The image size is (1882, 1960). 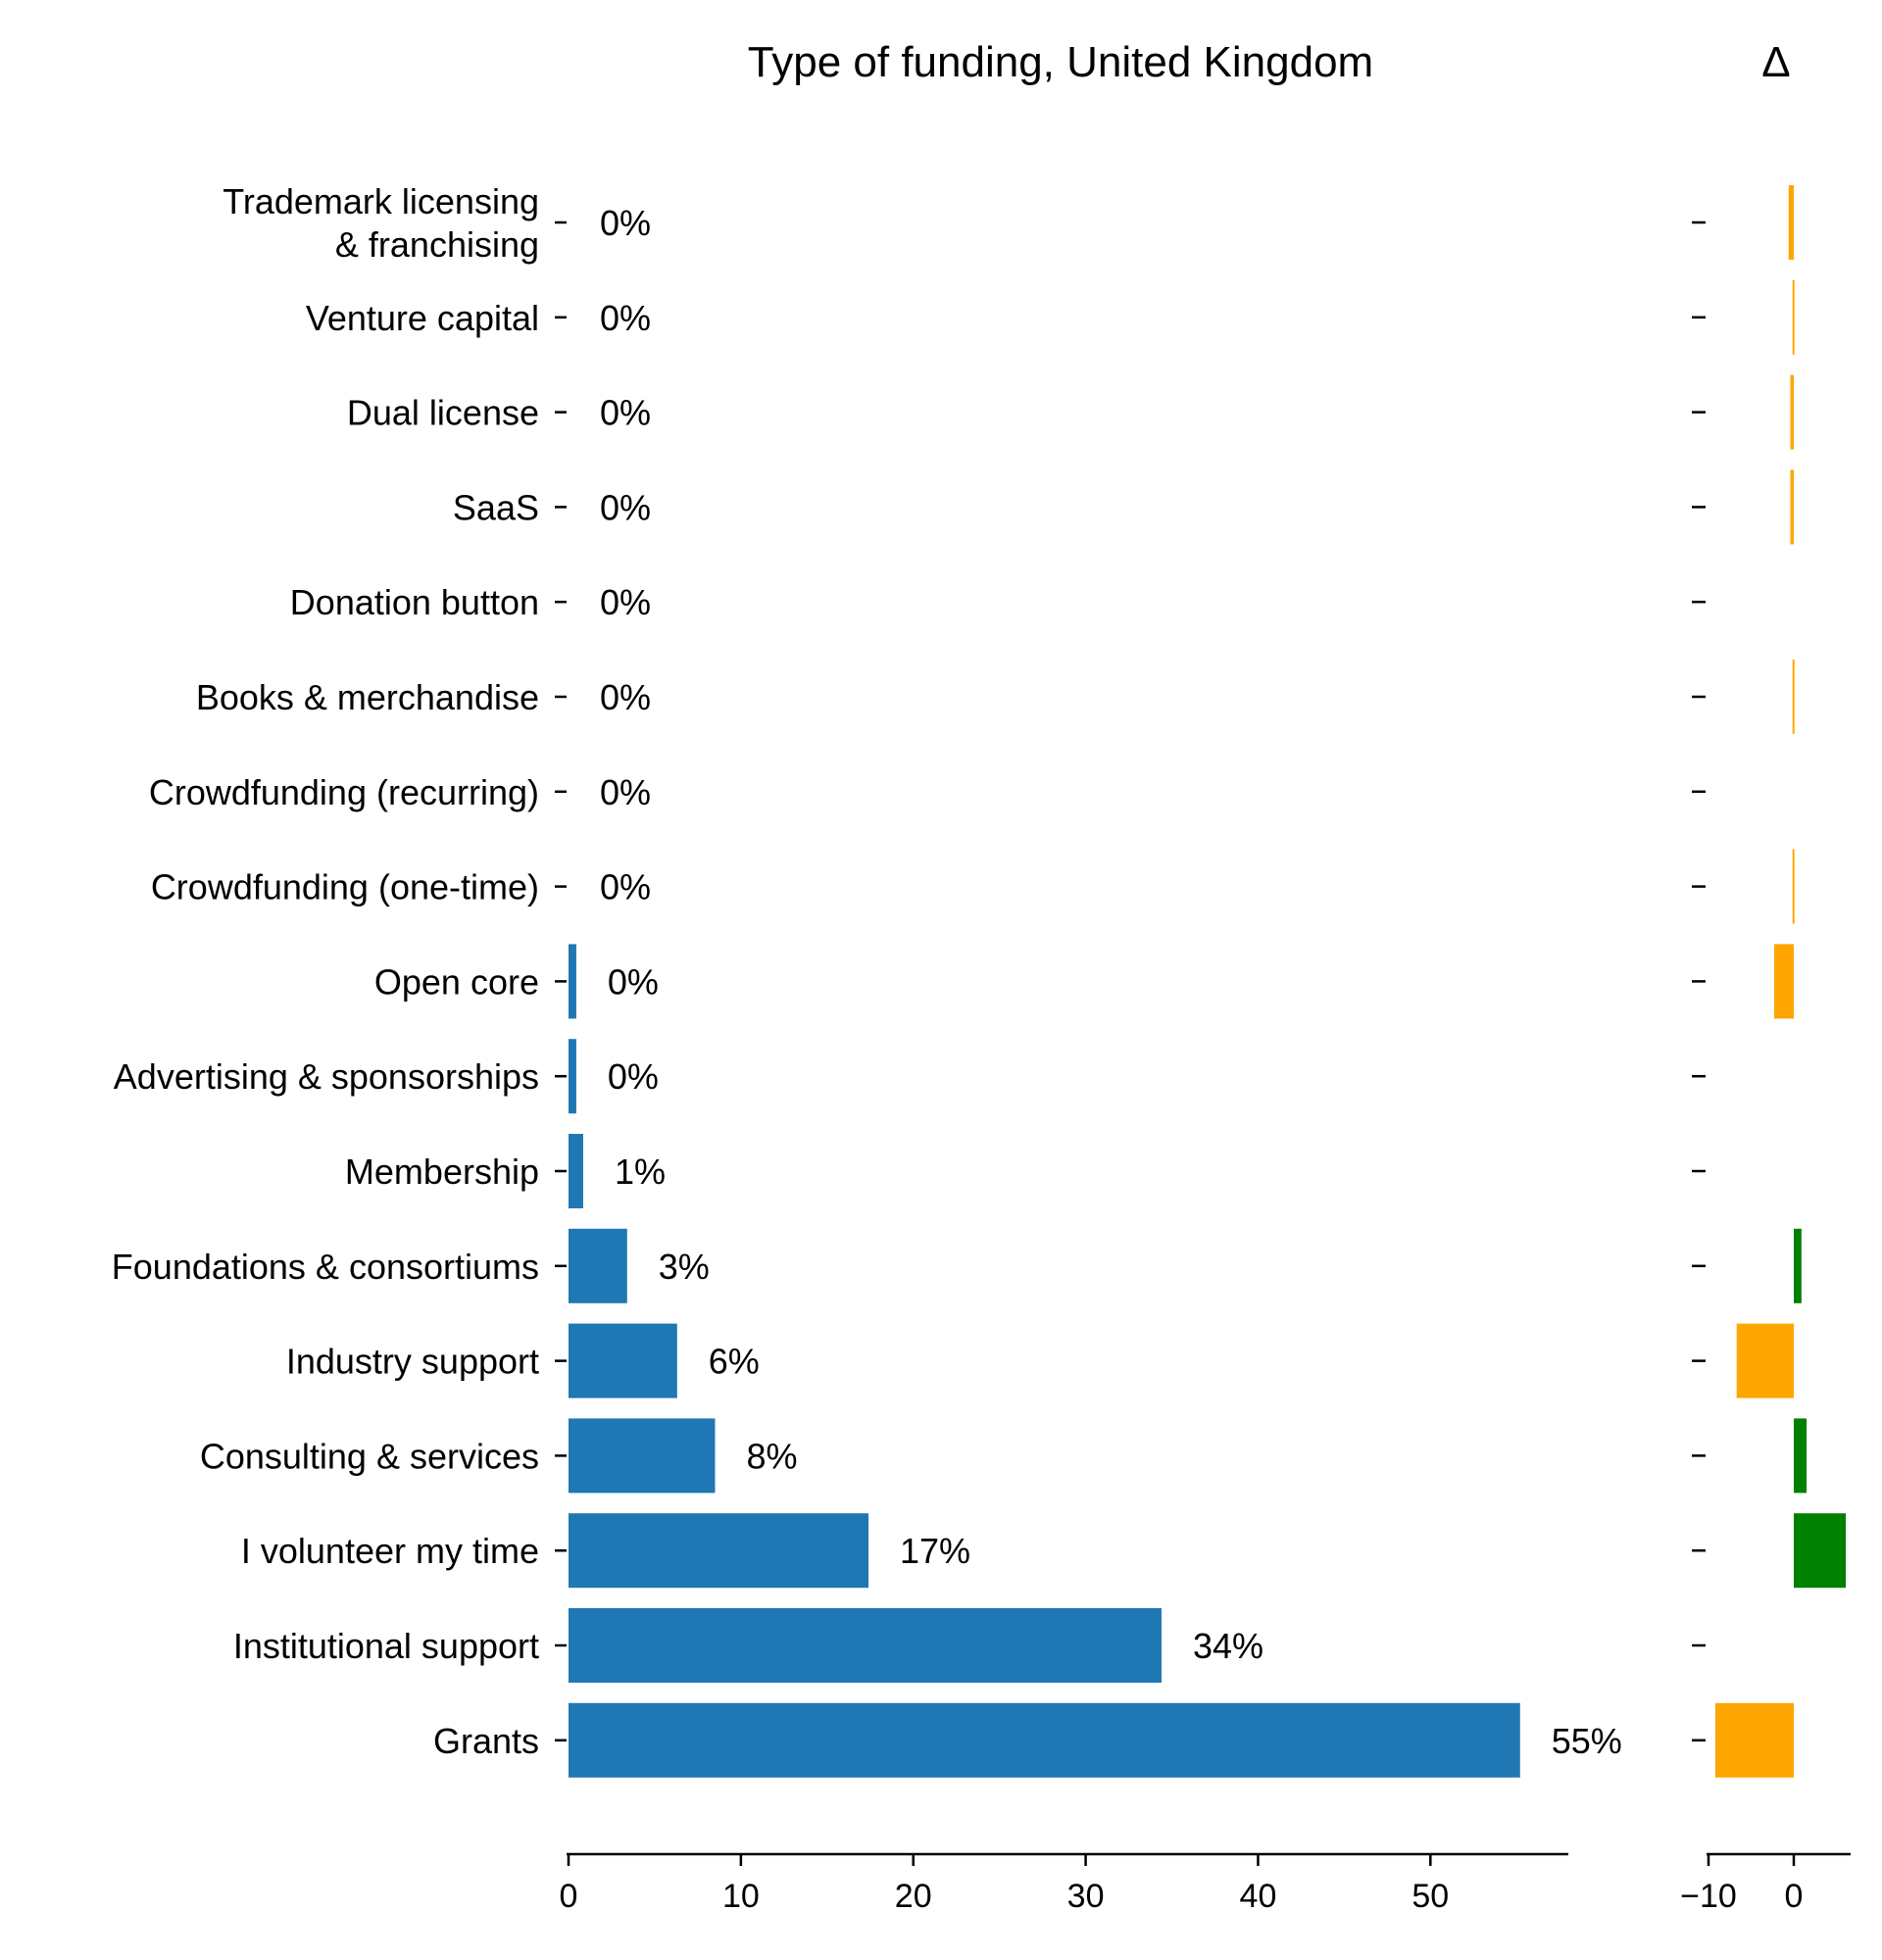 I want to click on bar-value-label: 34%, so click(x=1228, y=1646).